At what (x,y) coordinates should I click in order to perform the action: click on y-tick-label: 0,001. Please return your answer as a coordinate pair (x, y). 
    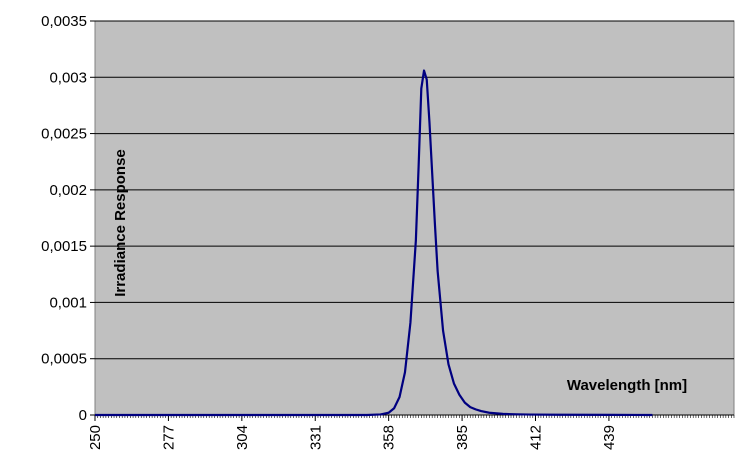
    Looking at the image, I should click on (68, 302).